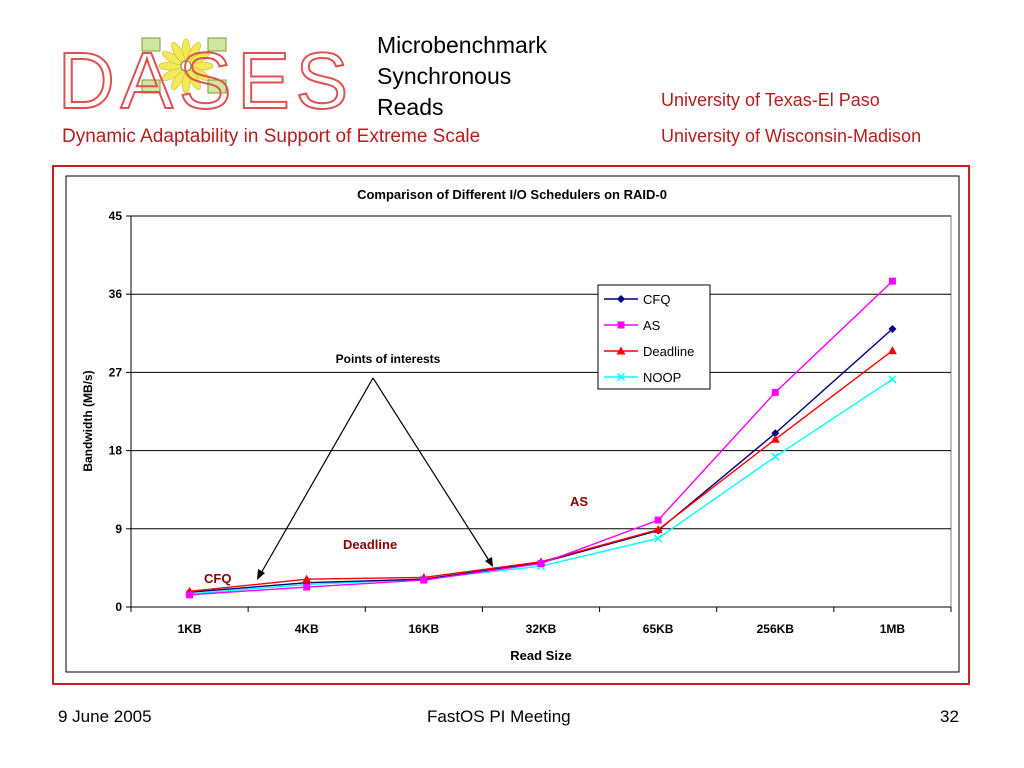 The image size is (1024, 768). Describe the element at coordinates (462, 45) in the screenshot. I see `title-line: Microbenchmark` at that location.